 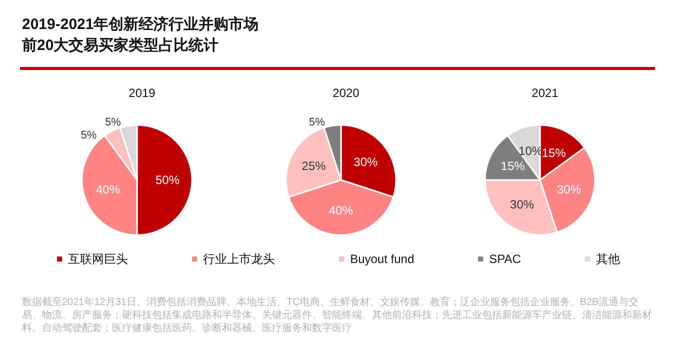 I want to click on legend-label: Buyout fund, so click(x=382, y=259).